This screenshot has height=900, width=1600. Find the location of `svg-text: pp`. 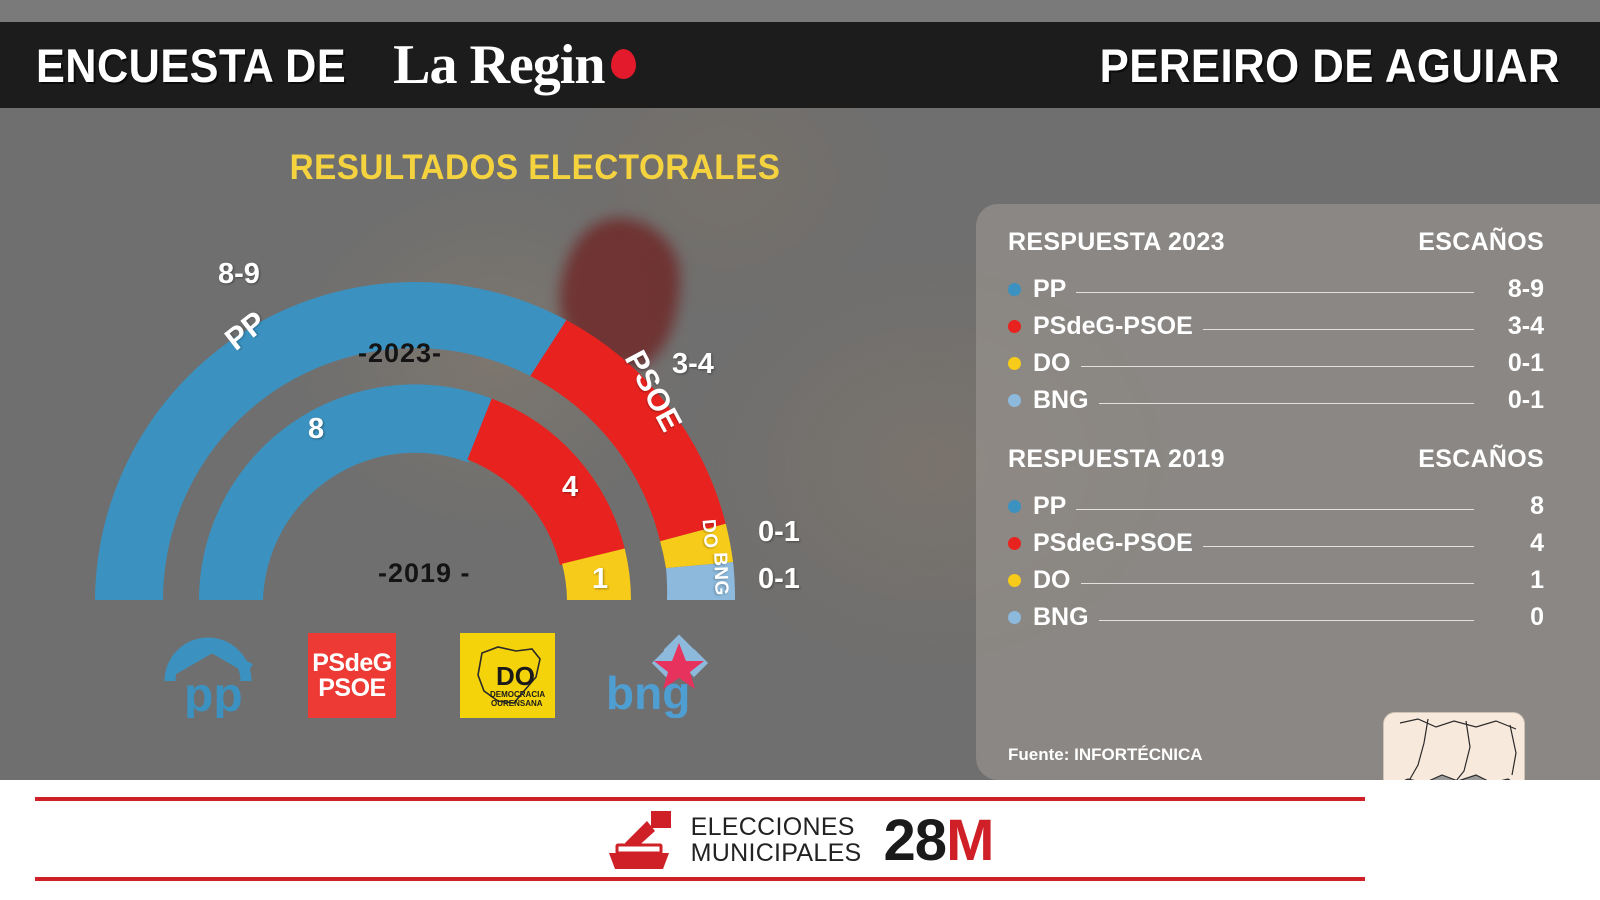

svg-text: pp is located at coordinates (213, 693).